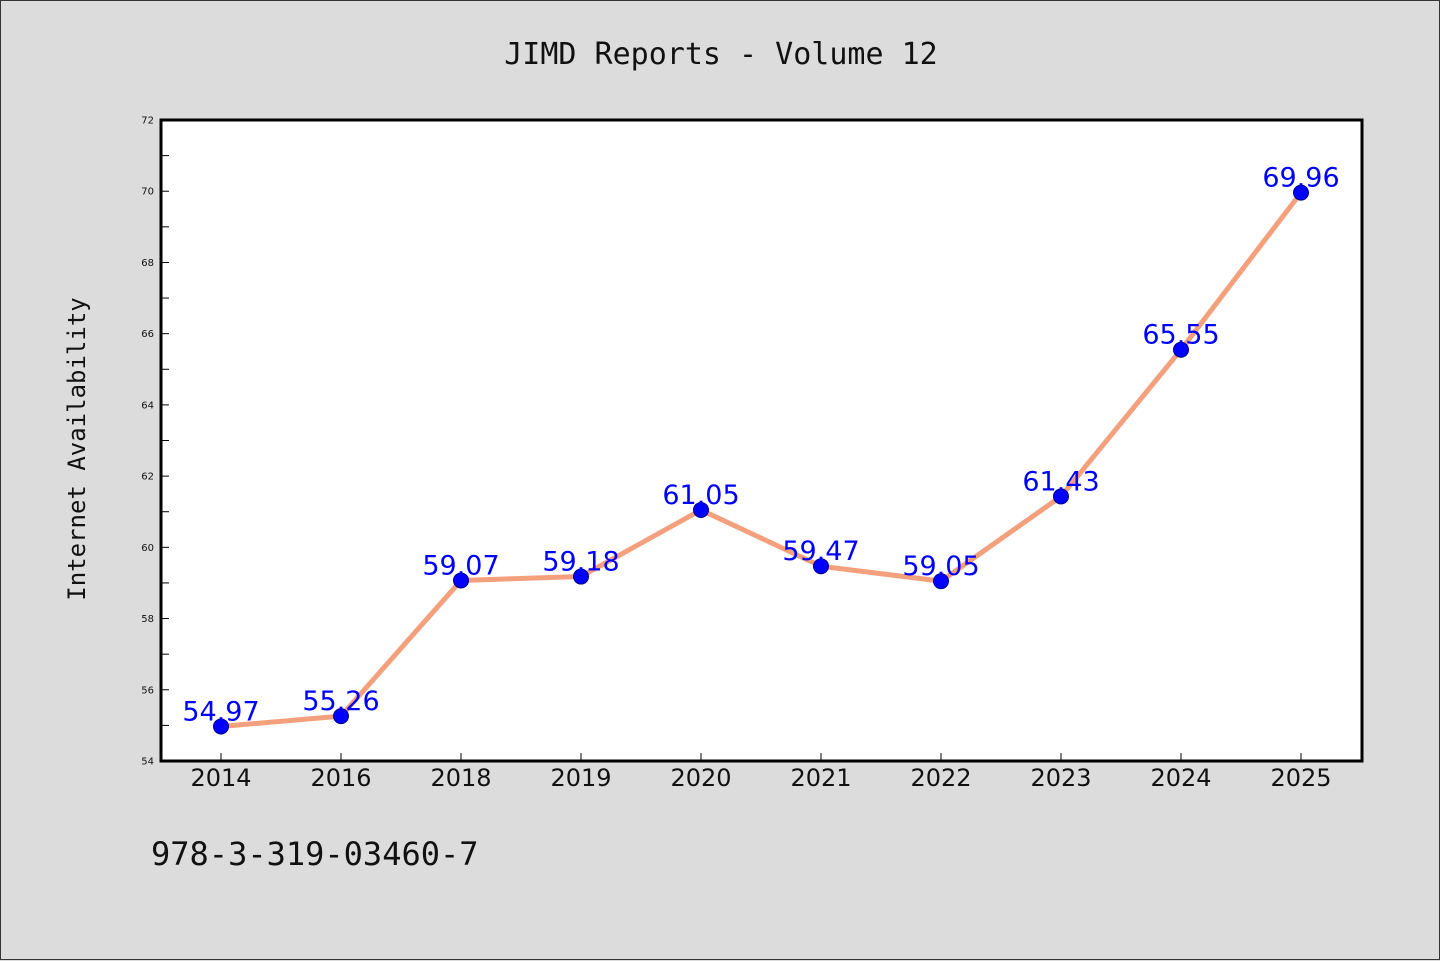 The height and width of the screenshot is (961, 1440). What do you see at coordinates (147, 121) in the screenshot?
I see `y-tick-label: 72` at bounding box center [147, 121].